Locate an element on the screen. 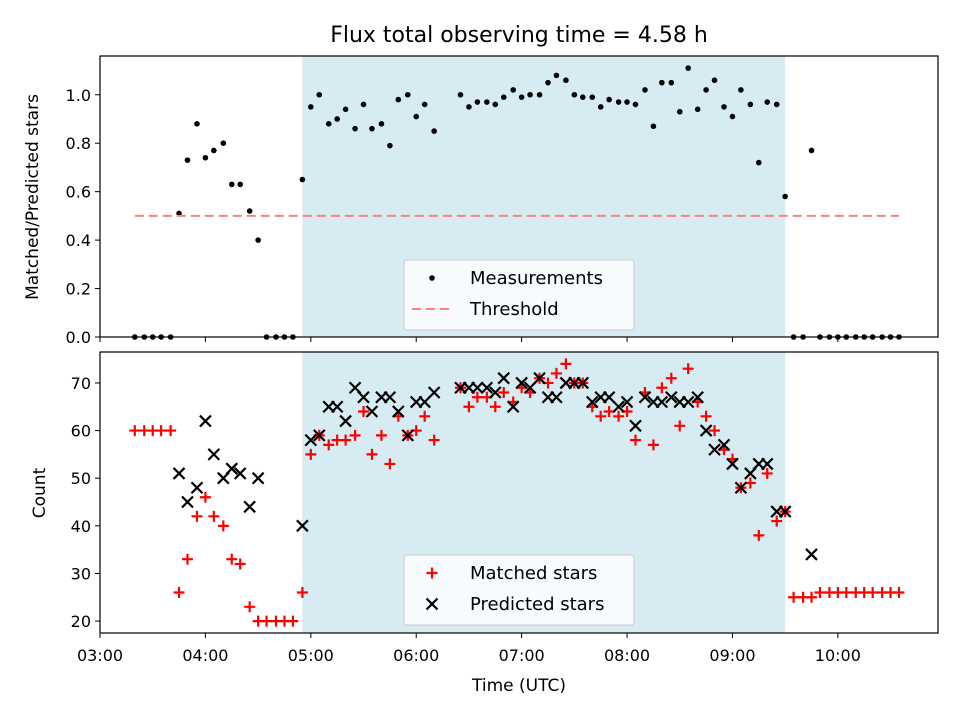 The image size is (960, 720). top-y-tick-label: 1.0 is located at coordinates (78, 95).